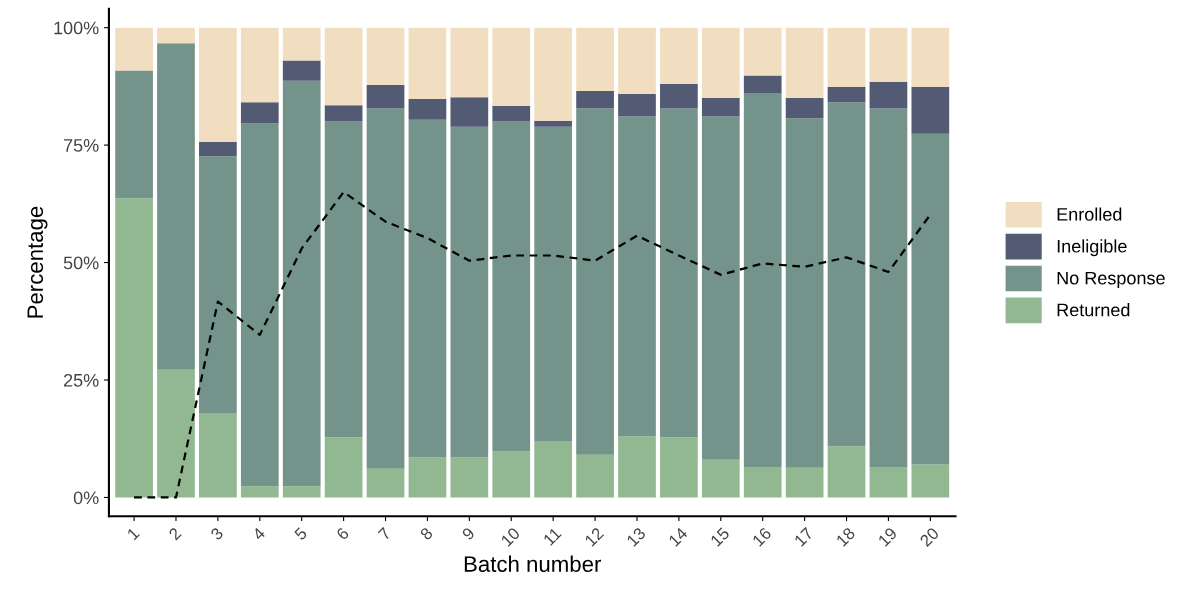  I want to click on x-axis-title: Batch number, so click(533, 563).